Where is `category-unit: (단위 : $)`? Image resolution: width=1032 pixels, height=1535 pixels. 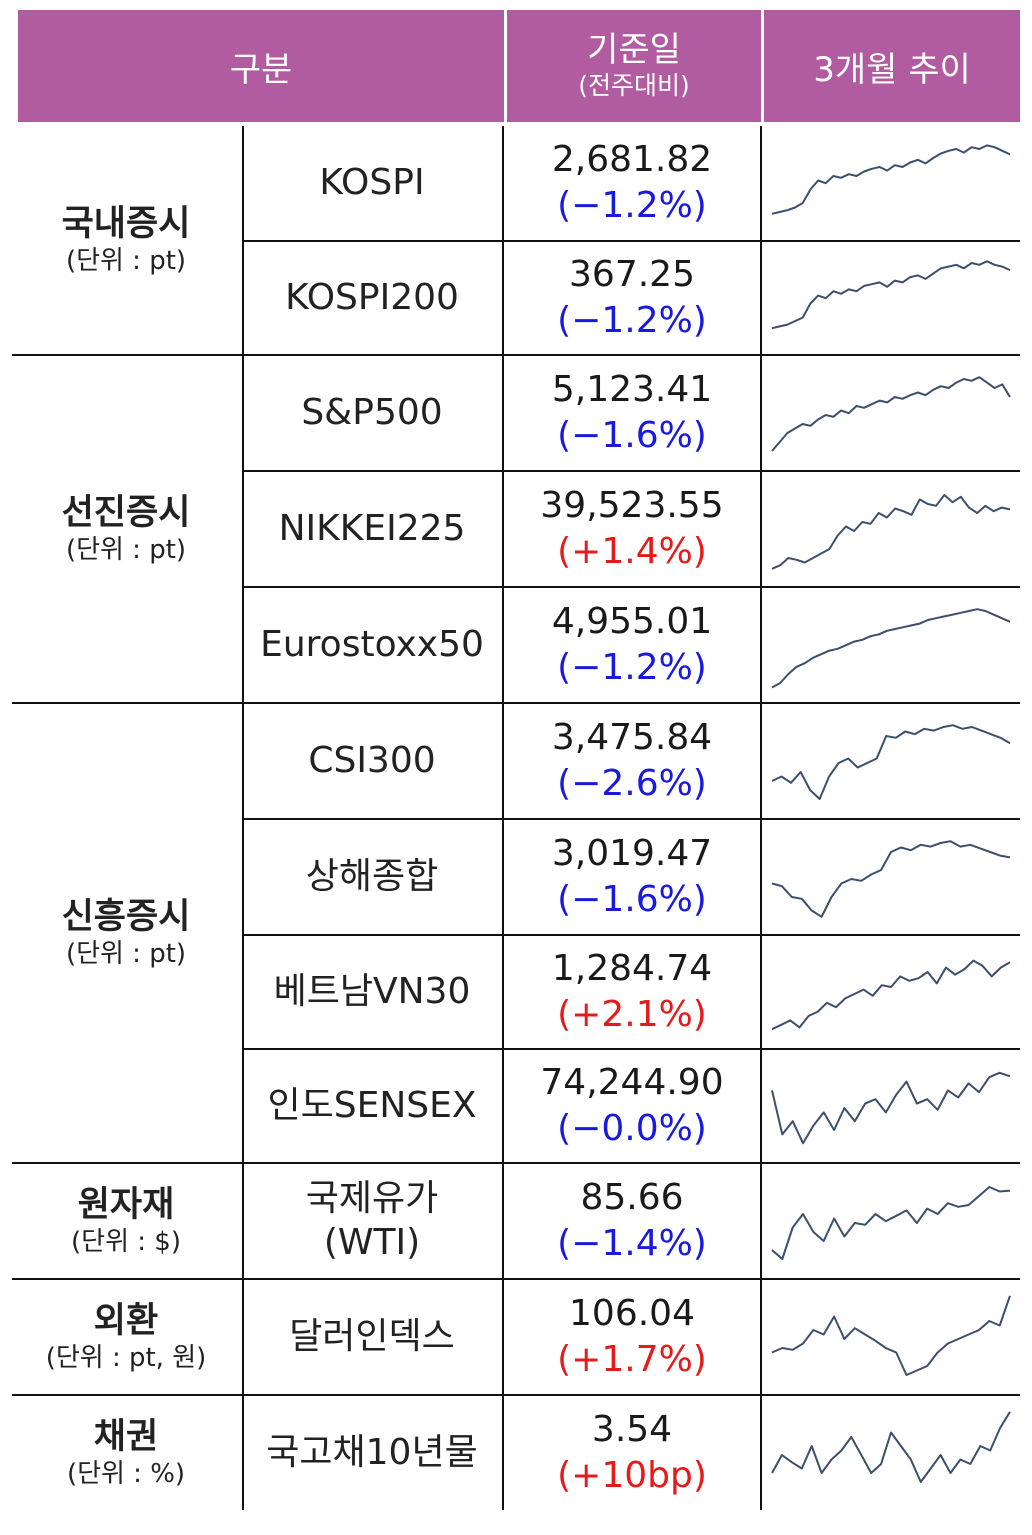 category-unit: (단위 : $) is located at coordinates (126, 1242).